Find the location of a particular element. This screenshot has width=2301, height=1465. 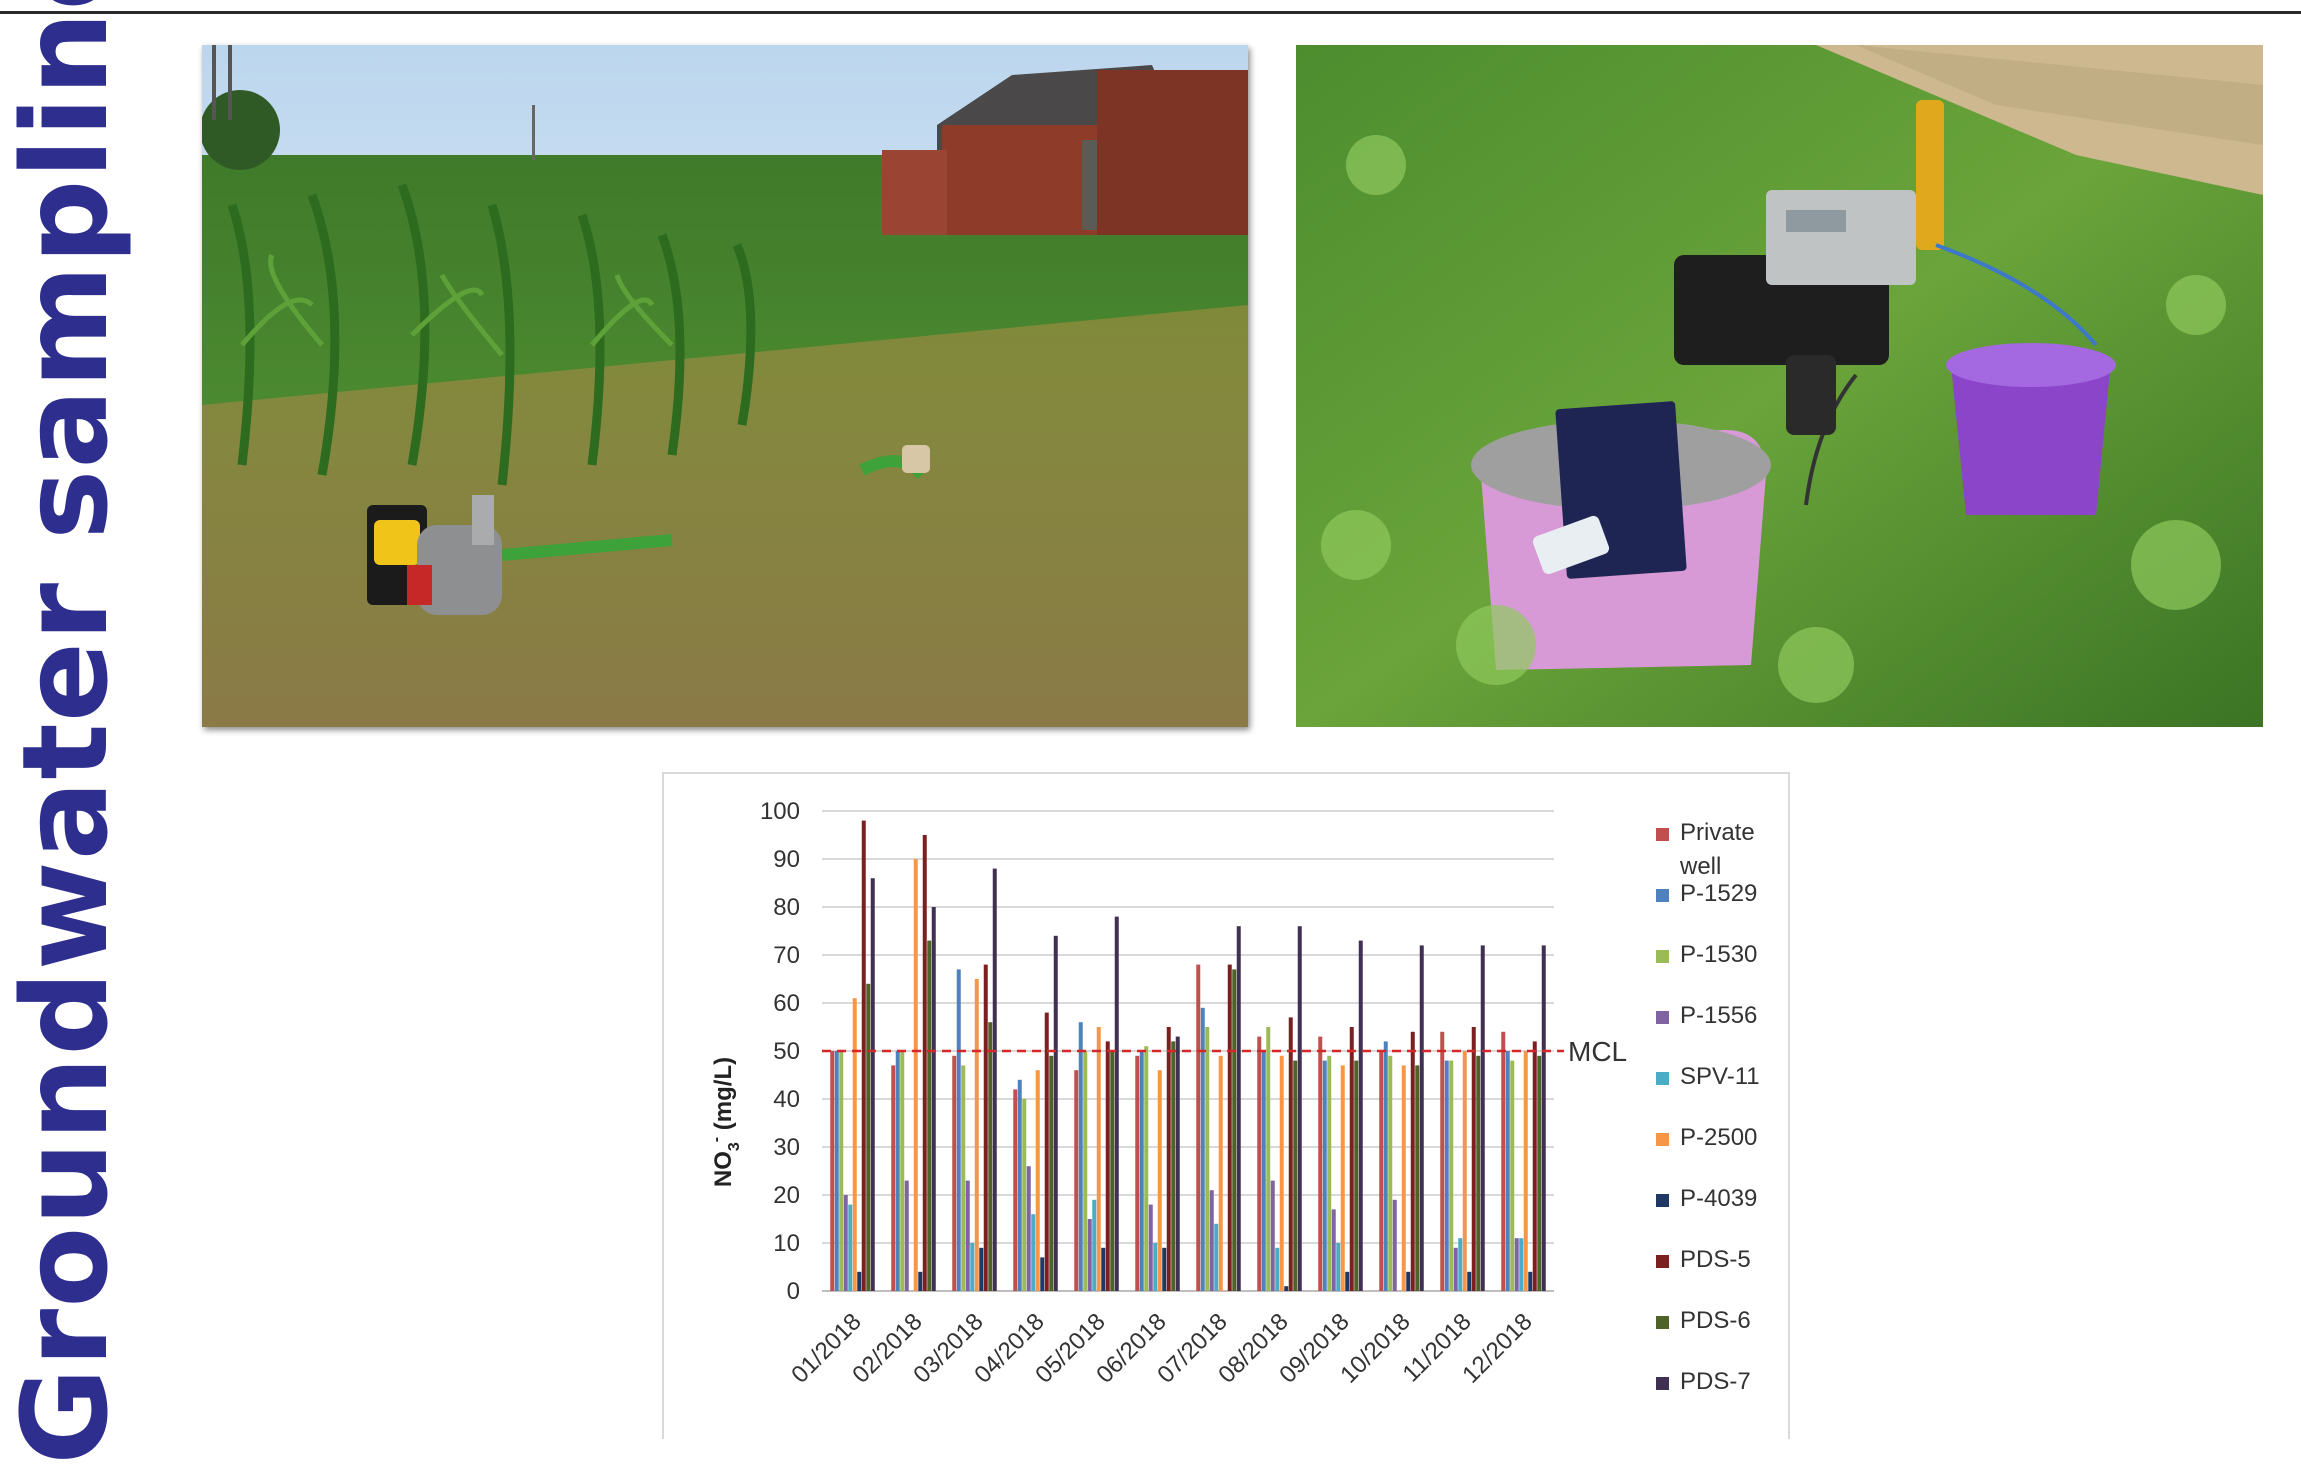

mcl-reference: MCL is located at coordinates (1224, 1051).